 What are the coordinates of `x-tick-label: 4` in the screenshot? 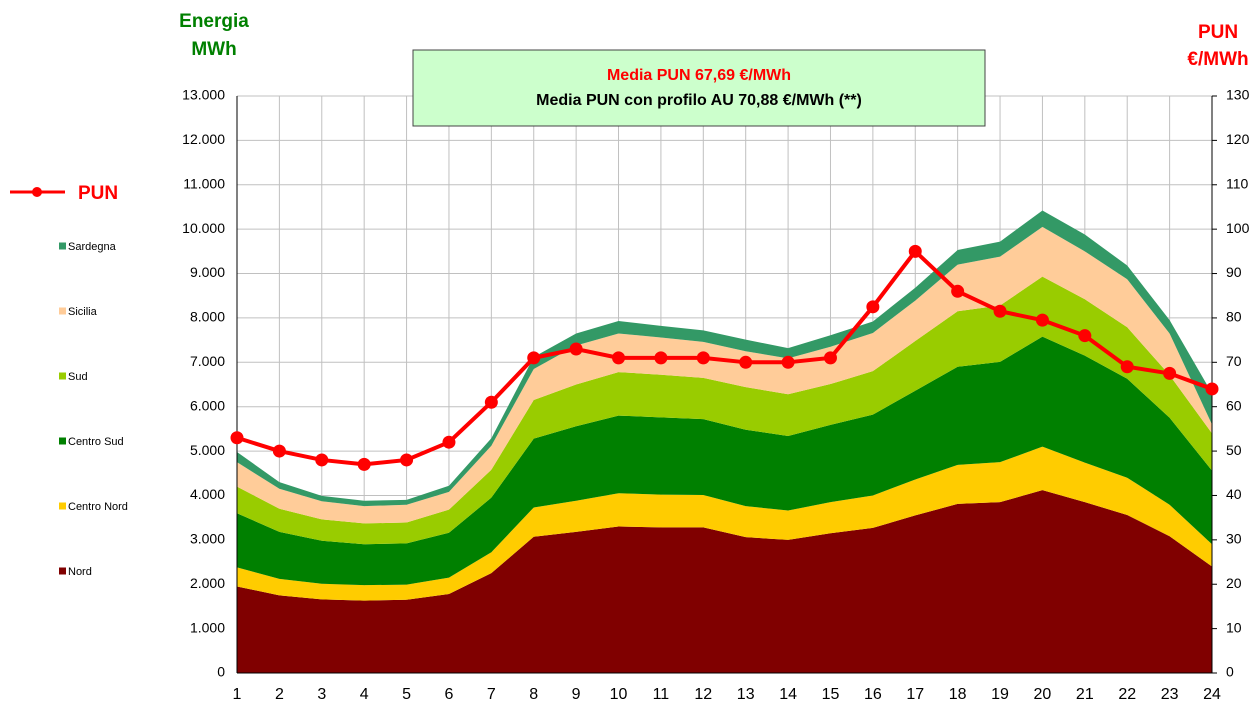 It's located at (364, 694).